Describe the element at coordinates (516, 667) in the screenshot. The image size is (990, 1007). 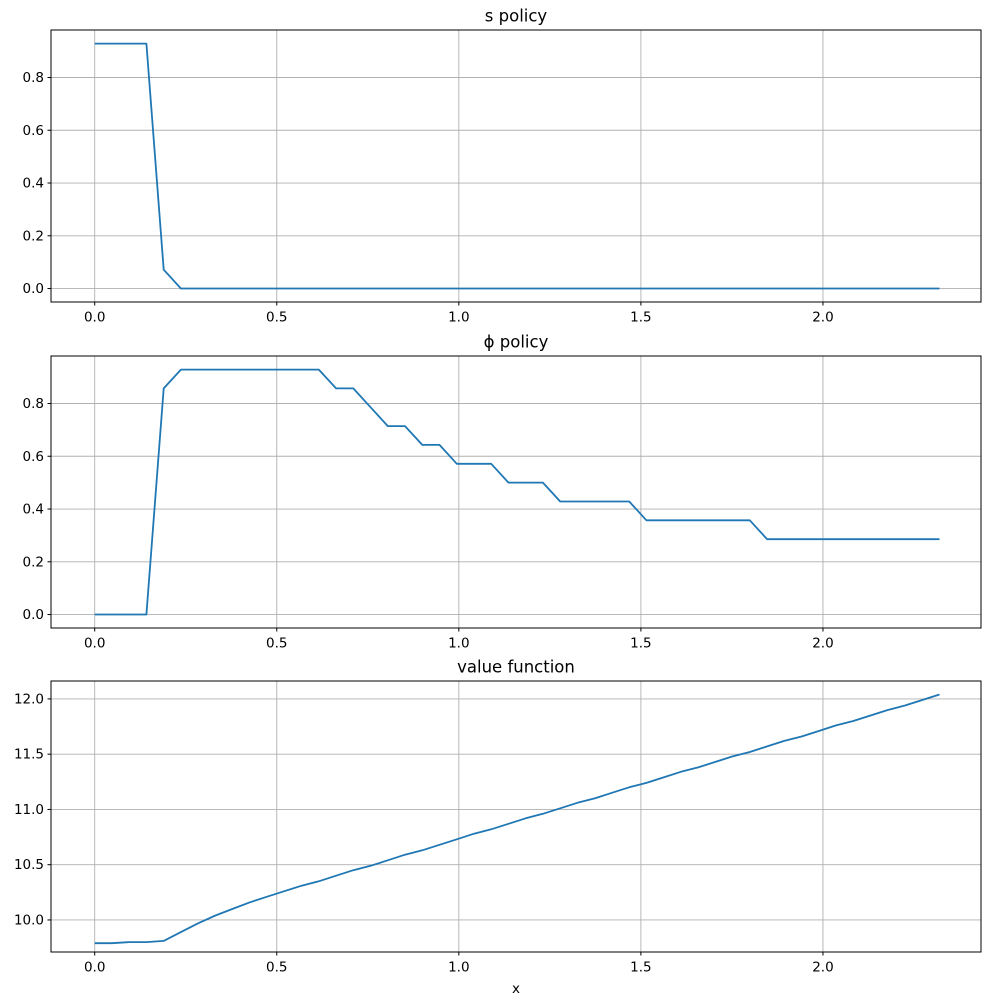
I see `plot-title-value-function: value function` at that location.